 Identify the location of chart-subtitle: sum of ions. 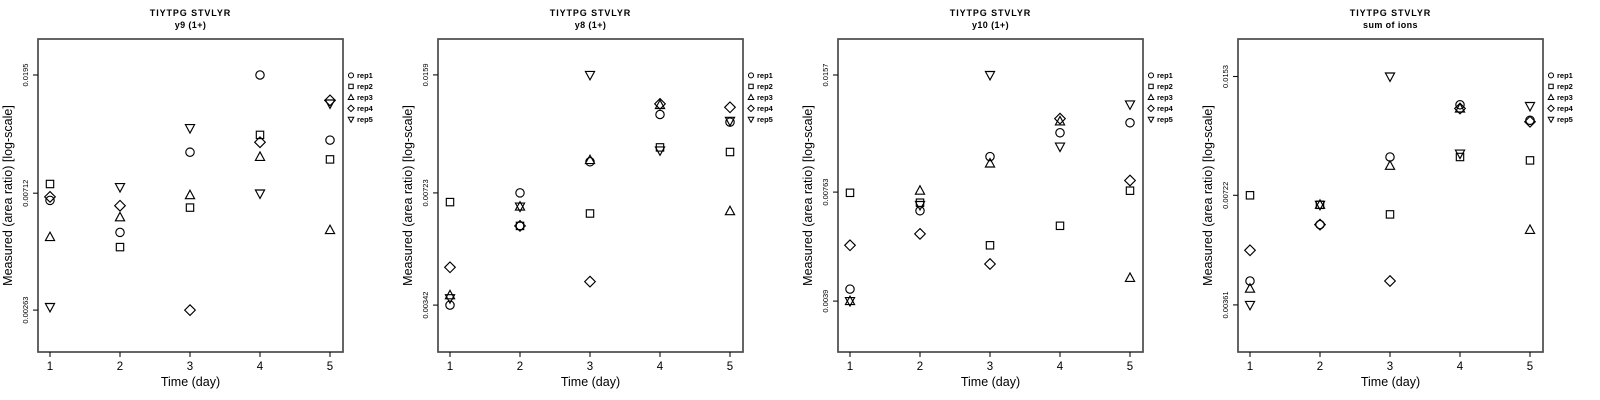
(1390, 25).